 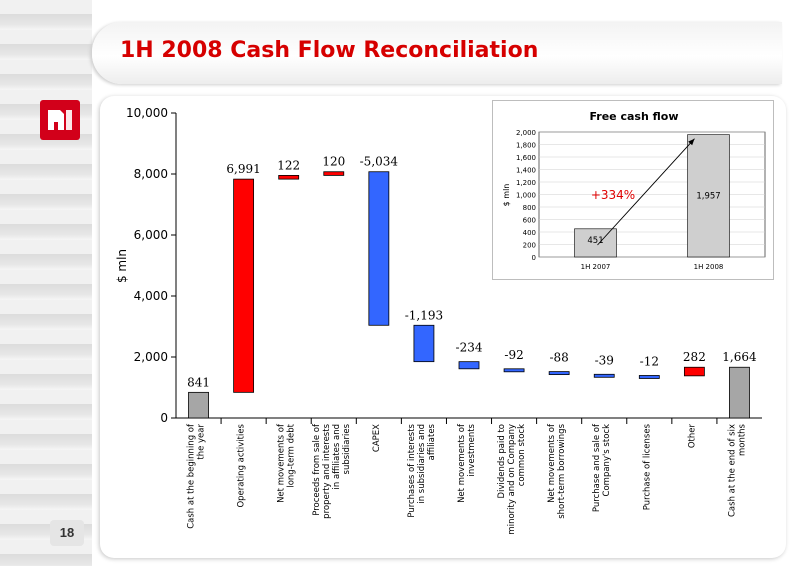 I want to click on inset-x-tick-label: 1H 2007, so click(x=596, y=267).